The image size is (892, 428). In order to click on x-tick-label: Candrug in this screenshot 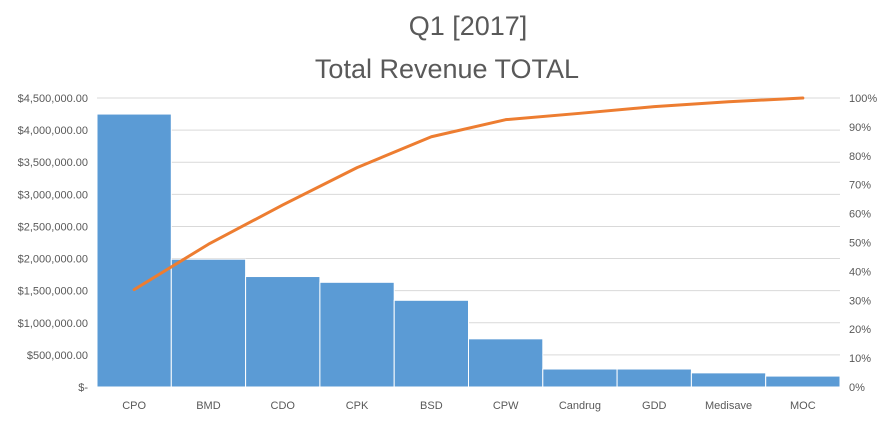, I will do `click(580, 406)`.